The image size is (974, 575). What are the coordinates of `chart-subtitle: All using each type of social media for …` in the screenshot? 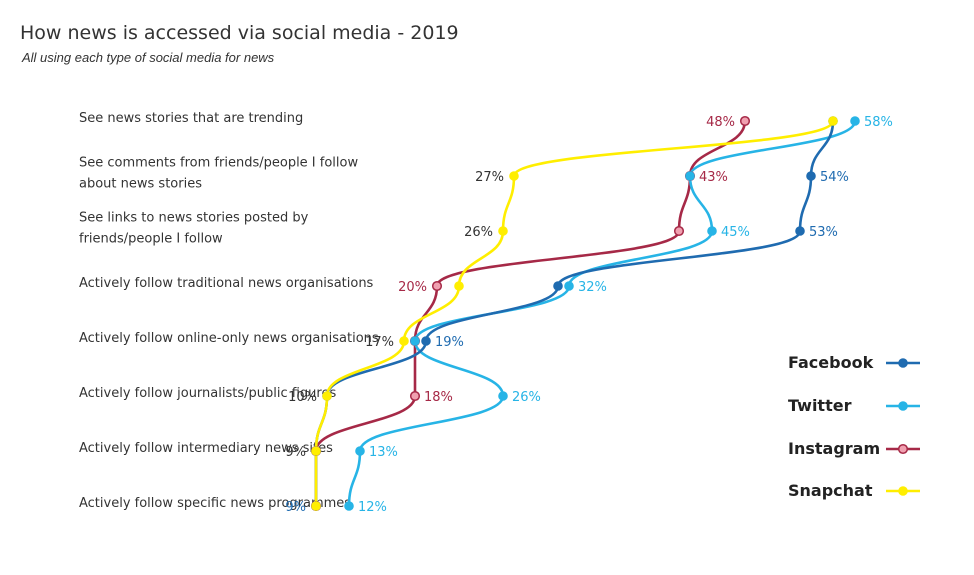 It's located at (148, 57).